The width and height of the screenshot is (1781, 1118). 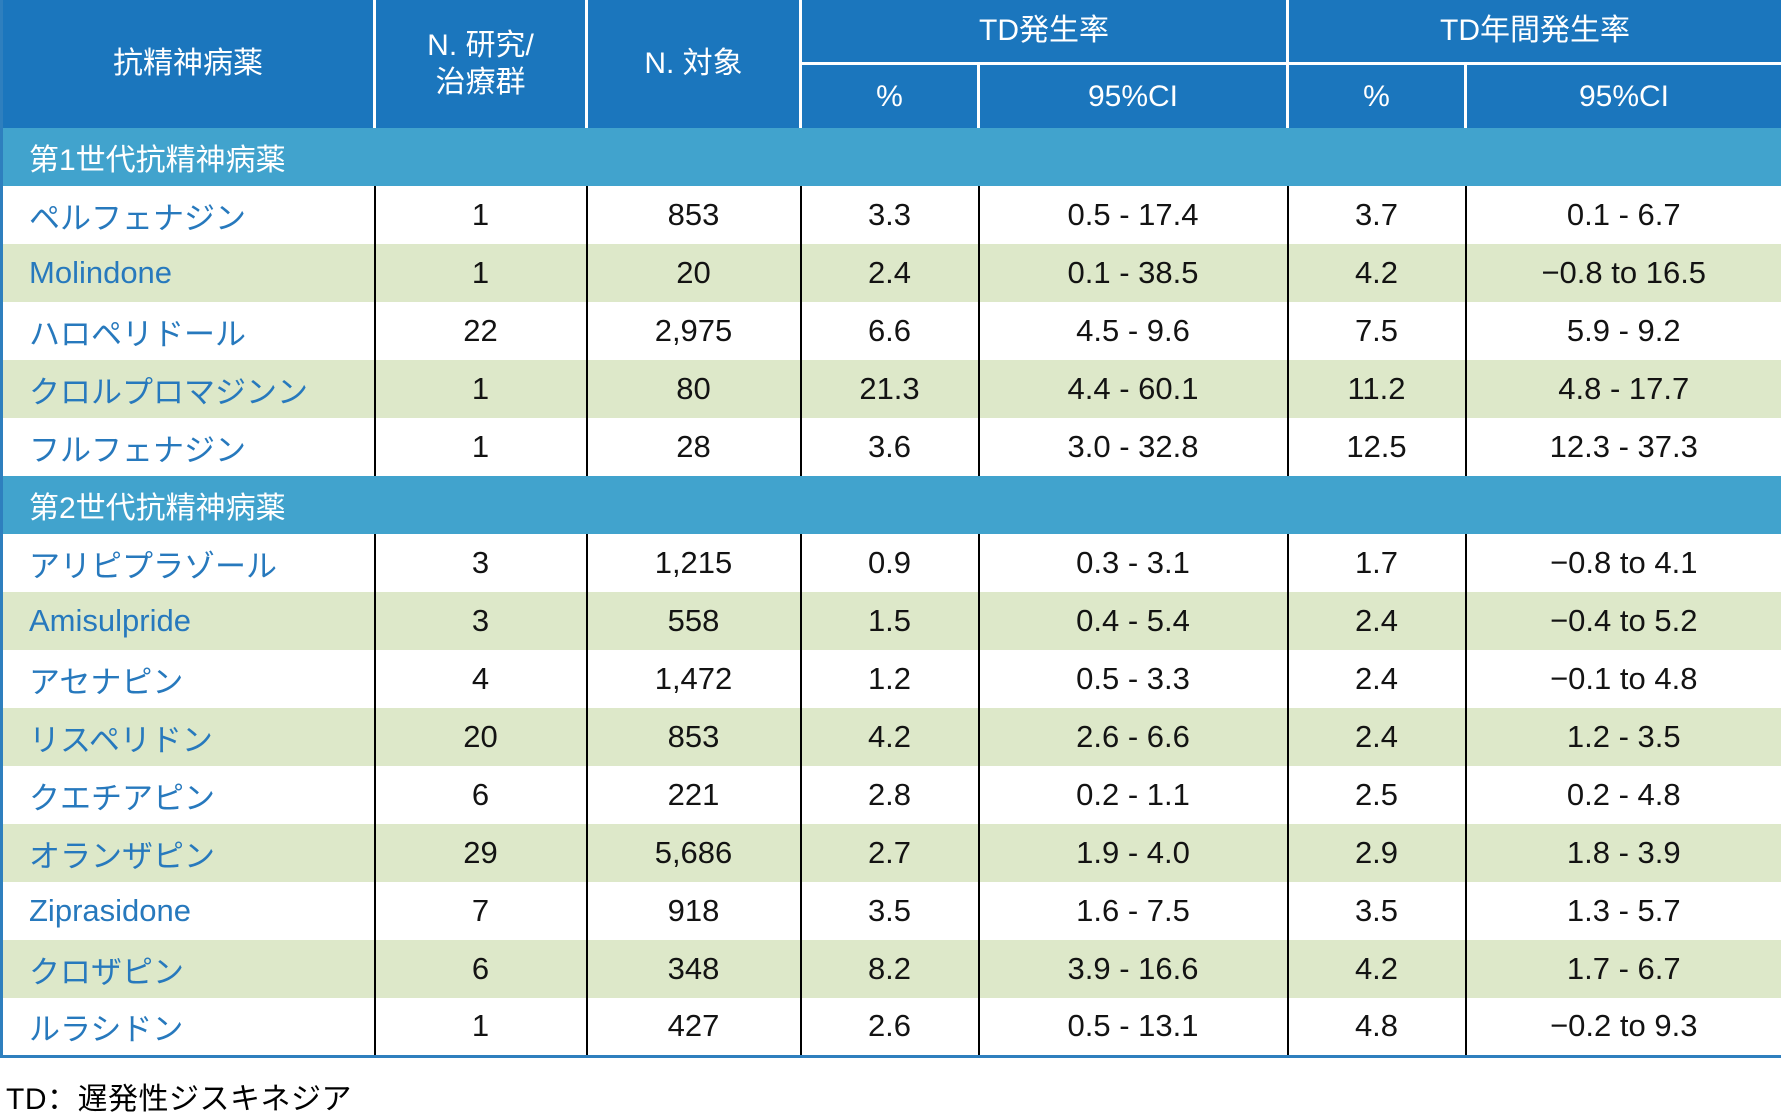 What do you see at coordinates (188, 389) in the screenshot?
I see `drug-name-cell: クロルプロマジンン` at bounding box center [188, 389].